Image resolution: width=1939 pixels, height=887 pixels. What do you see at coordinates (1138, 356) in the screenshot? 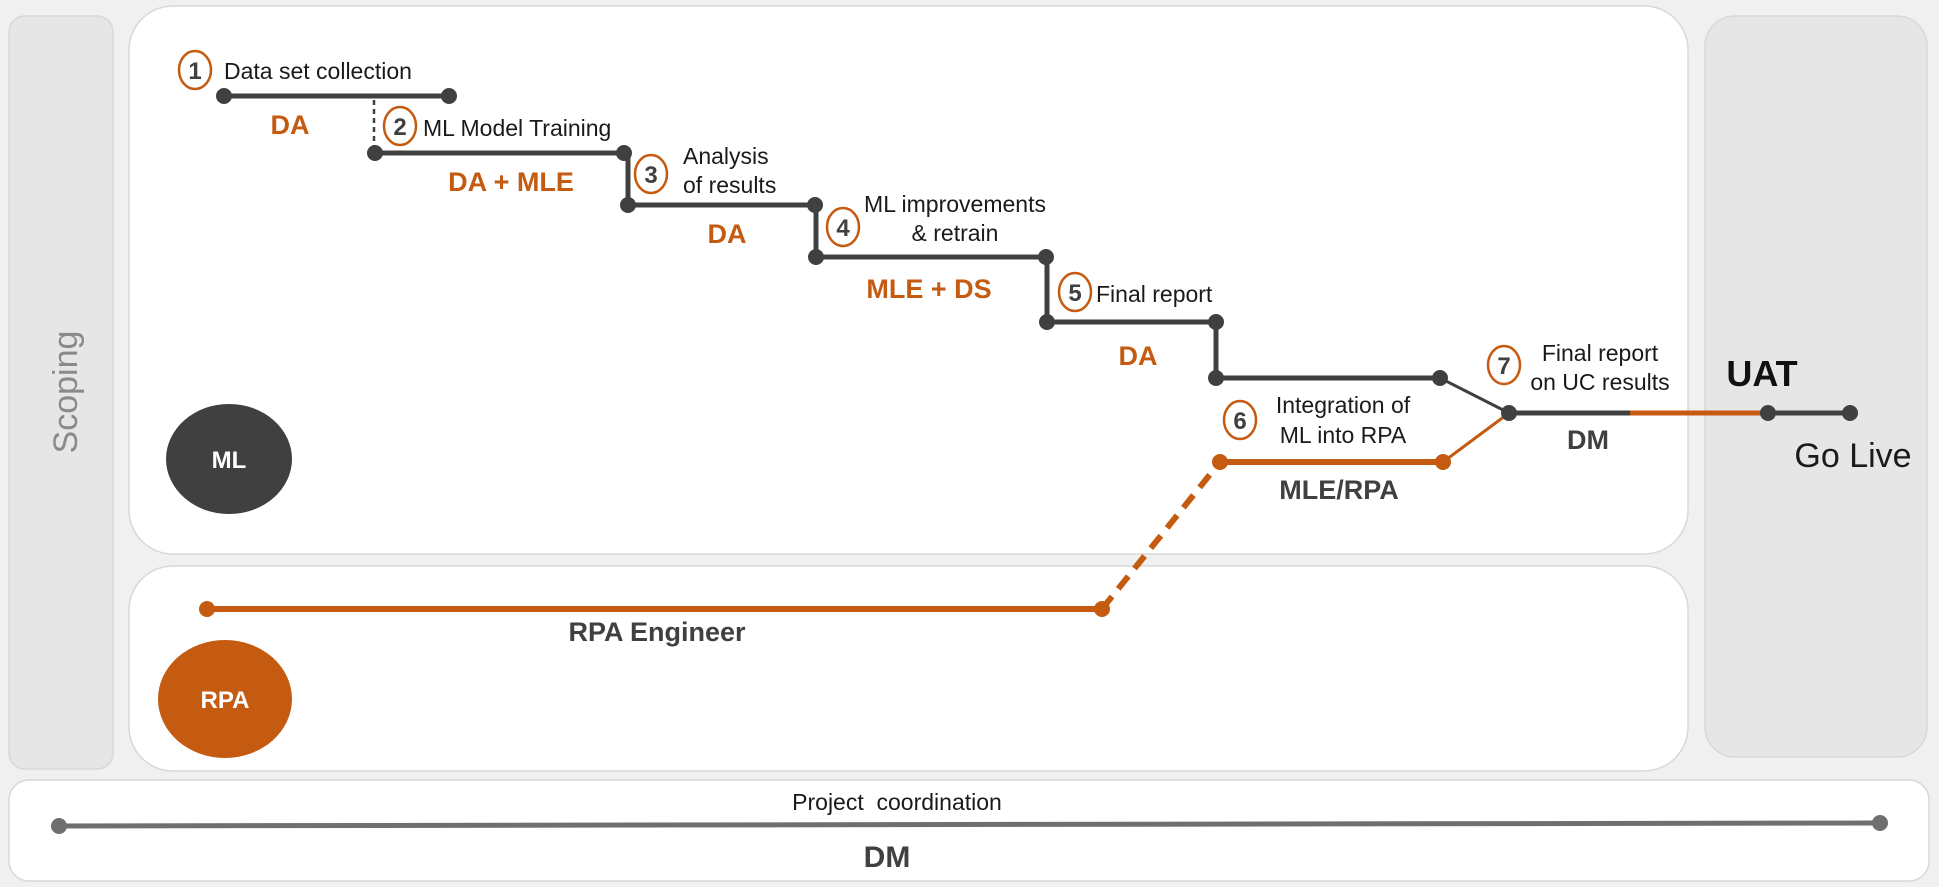
I see `step-5-role: DA` at bounding box center [1138, 356].